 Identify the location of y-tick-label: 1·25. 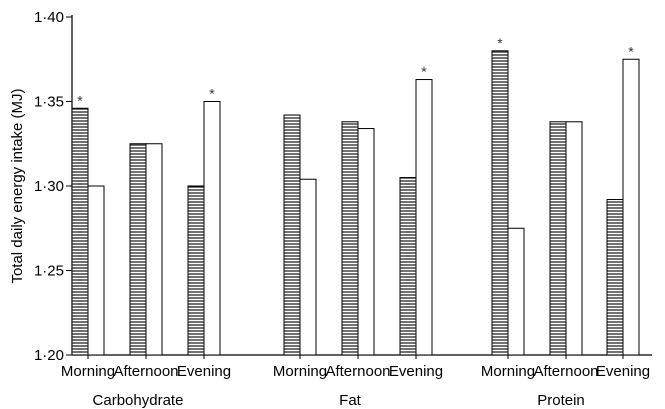
(49, 271).